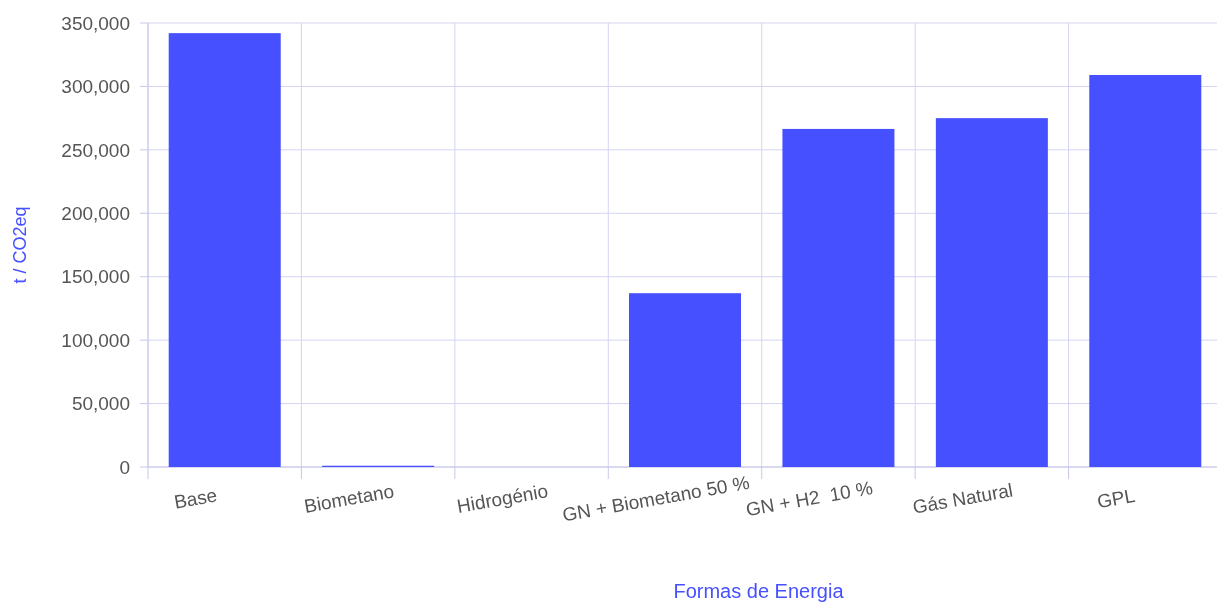 This screenshot has height=603, width=1217. Describe the element at coordinates (195, 498) in the screenshot. I see `x-tick-label: Base` at that location.